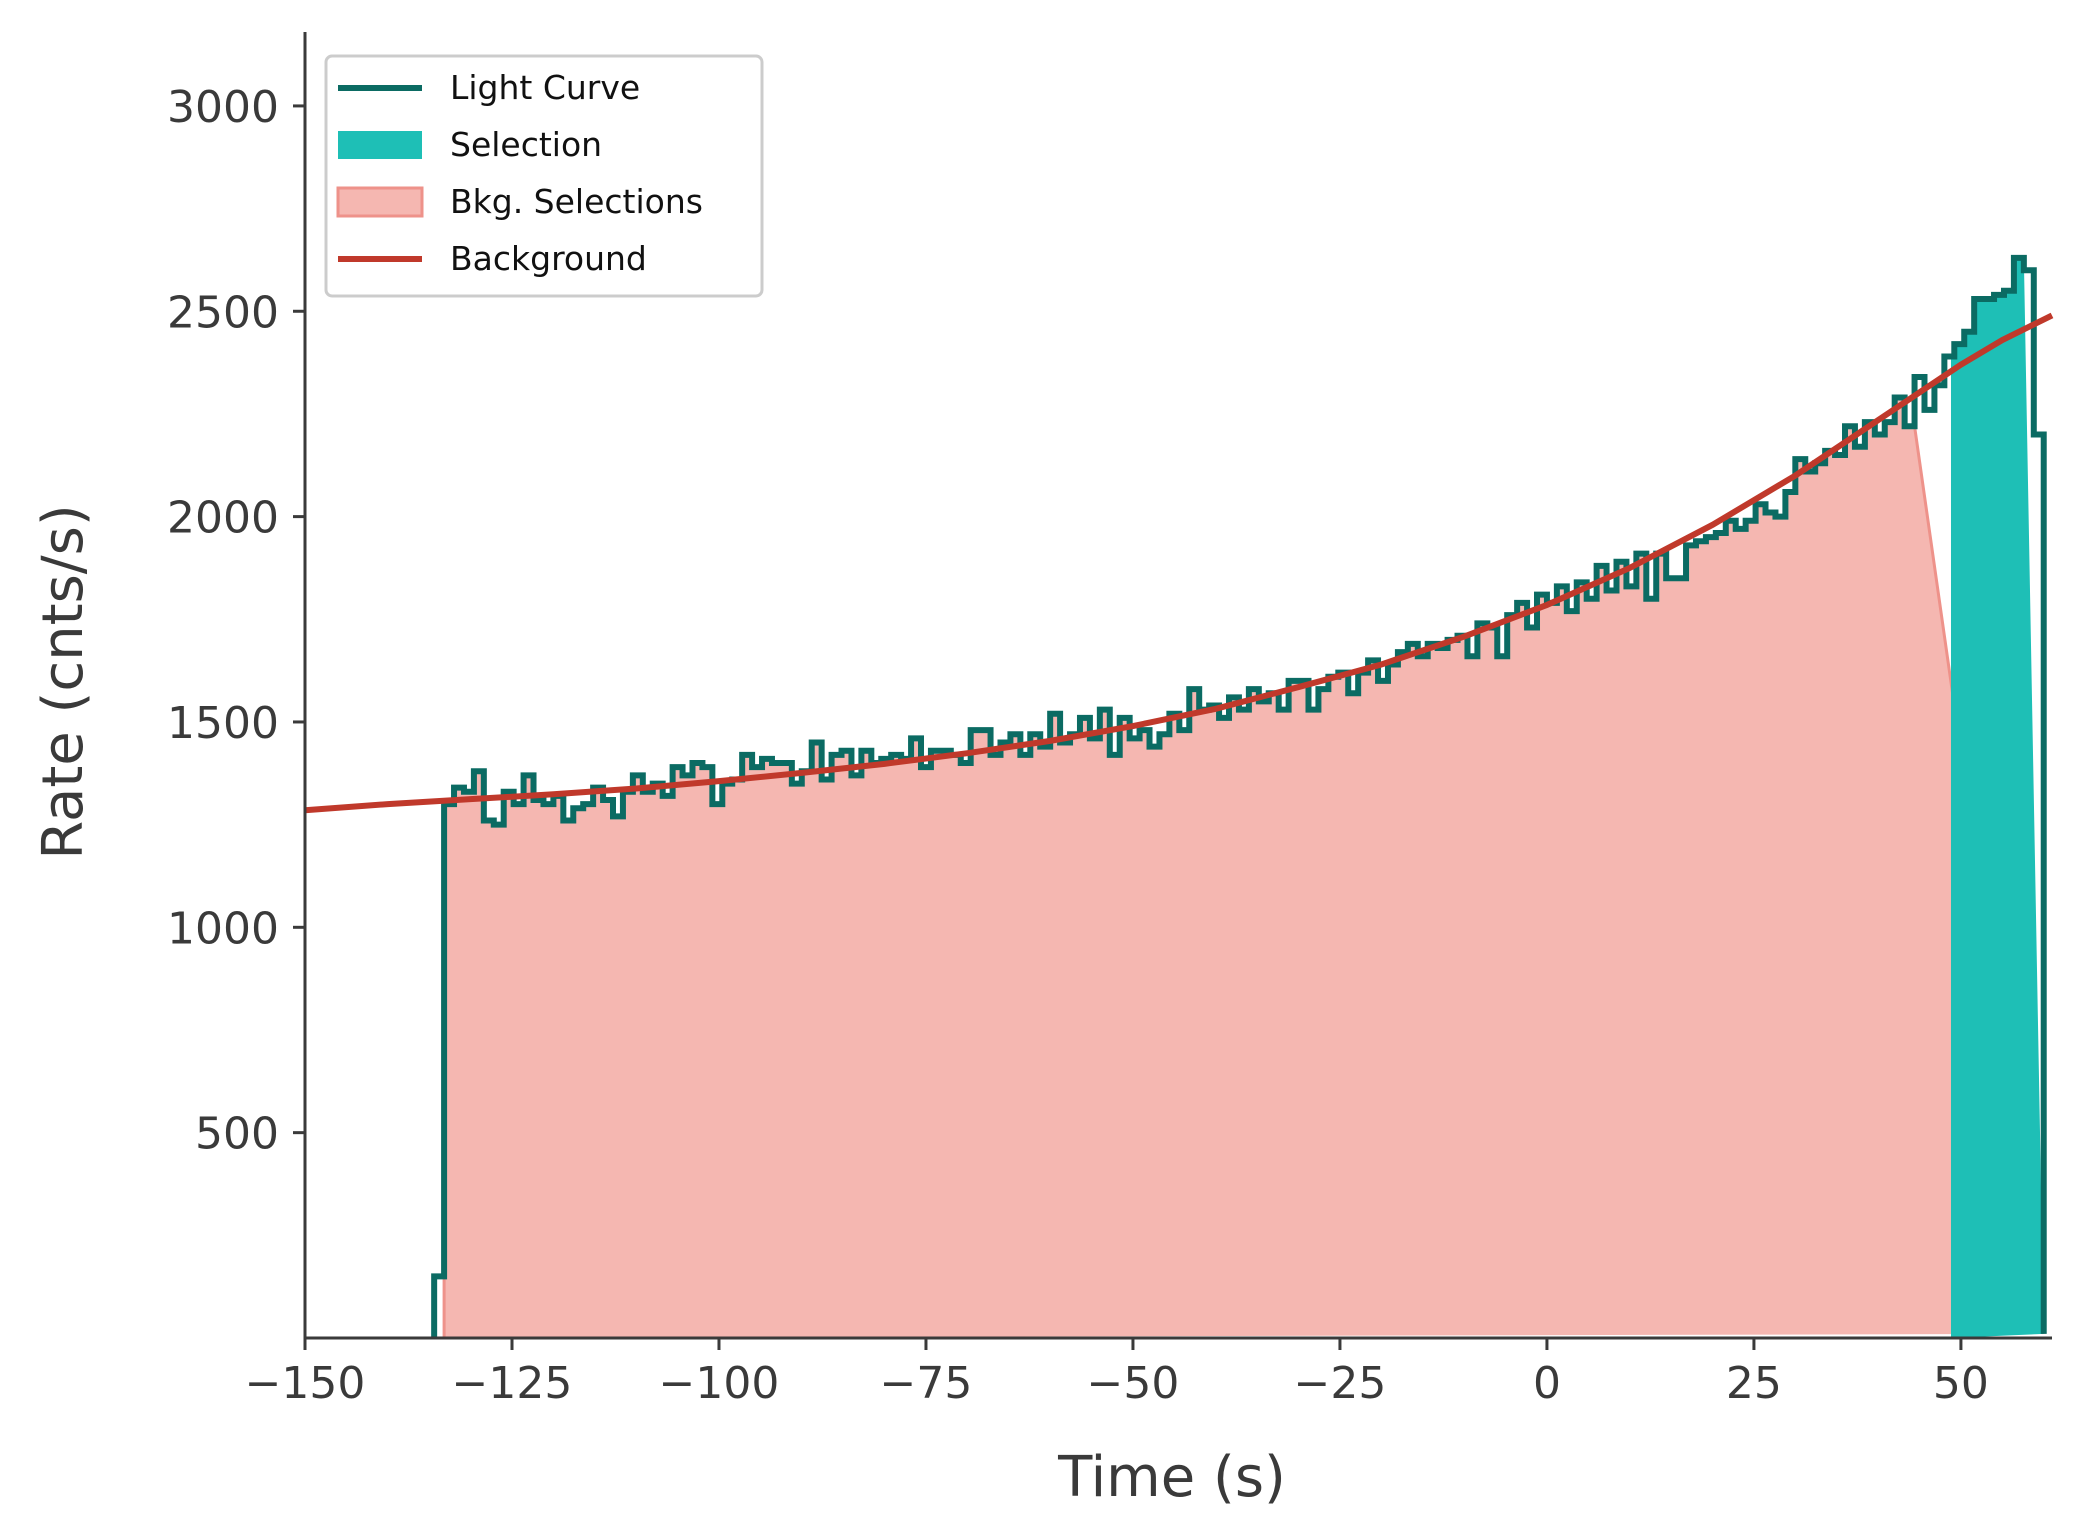 Image resolution: width=2074 pixels, height=1540 pixels. Describe the element at coordinates (223, 107) in the screenshot. I see `y-tick-label: 3000` at that location.